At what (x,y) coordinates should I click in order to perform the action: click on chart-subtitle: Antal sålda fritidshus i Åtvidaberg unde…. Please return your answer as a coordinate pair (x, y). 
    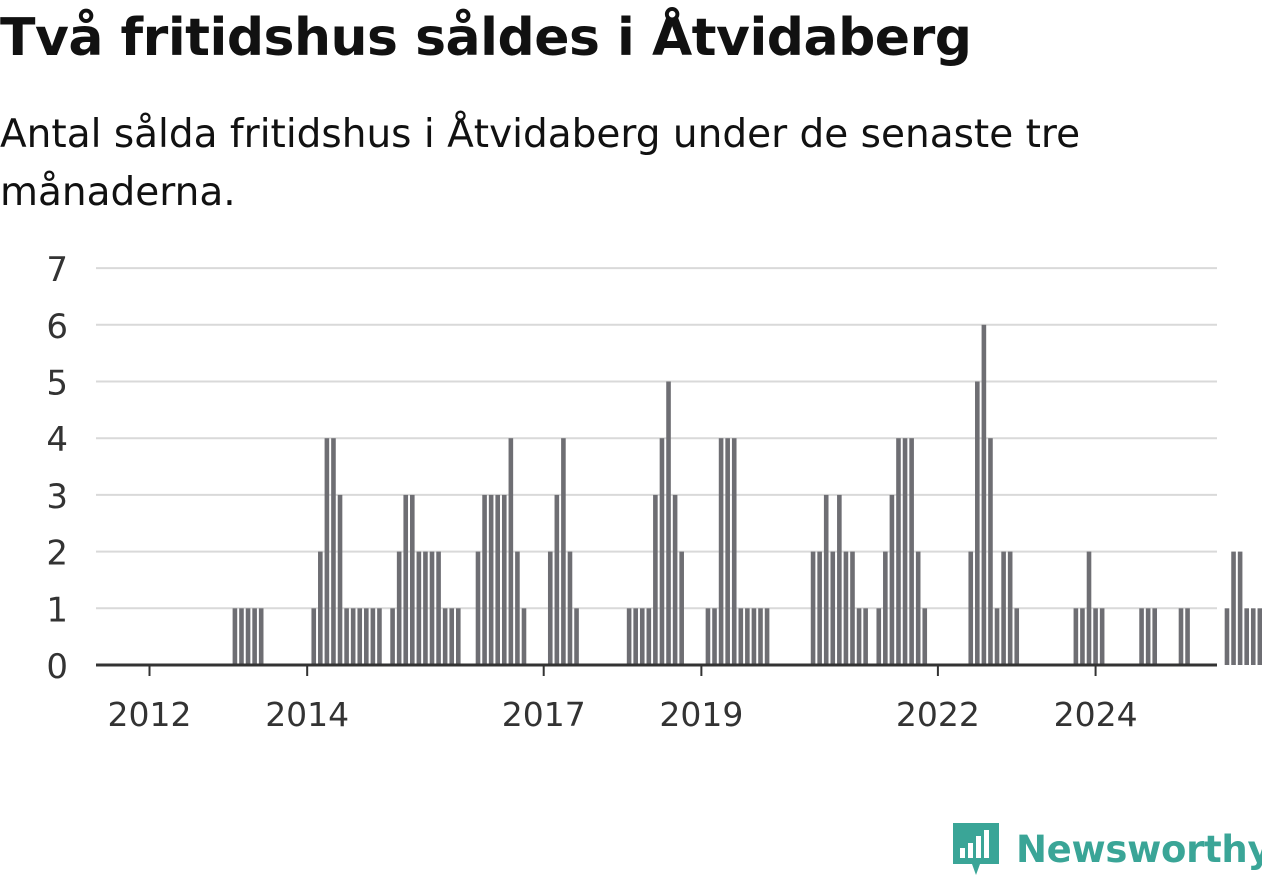
    Looking at the image, I should click on (540, 163).